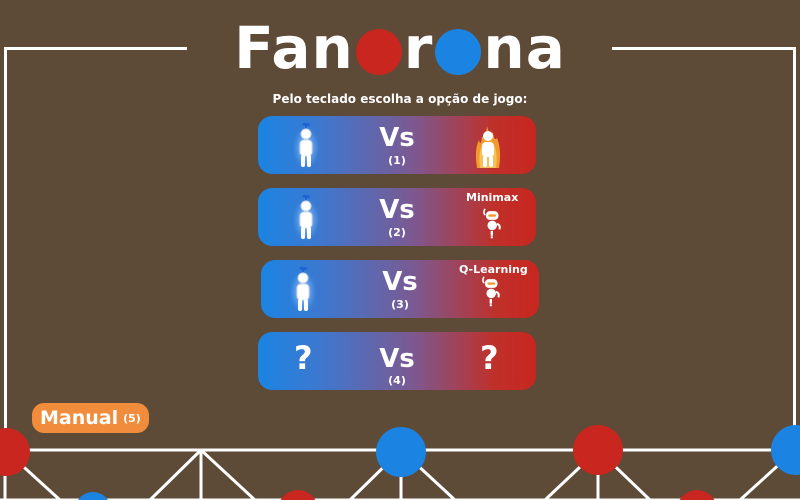 This screenshot has width=800, height=500. Describe the element at coordinates (5, 247) in the screenshot. I see `frame-line-left` at that location.